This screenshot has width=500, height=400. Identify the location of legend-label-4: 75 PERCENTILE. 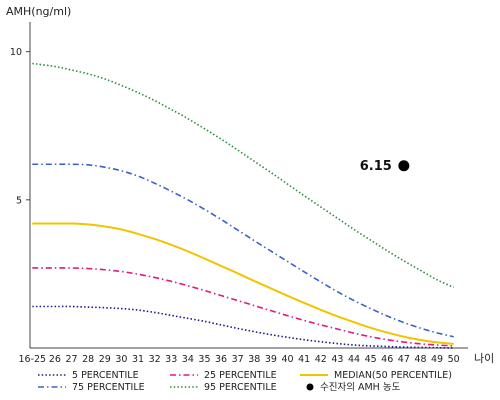
(108, 387).